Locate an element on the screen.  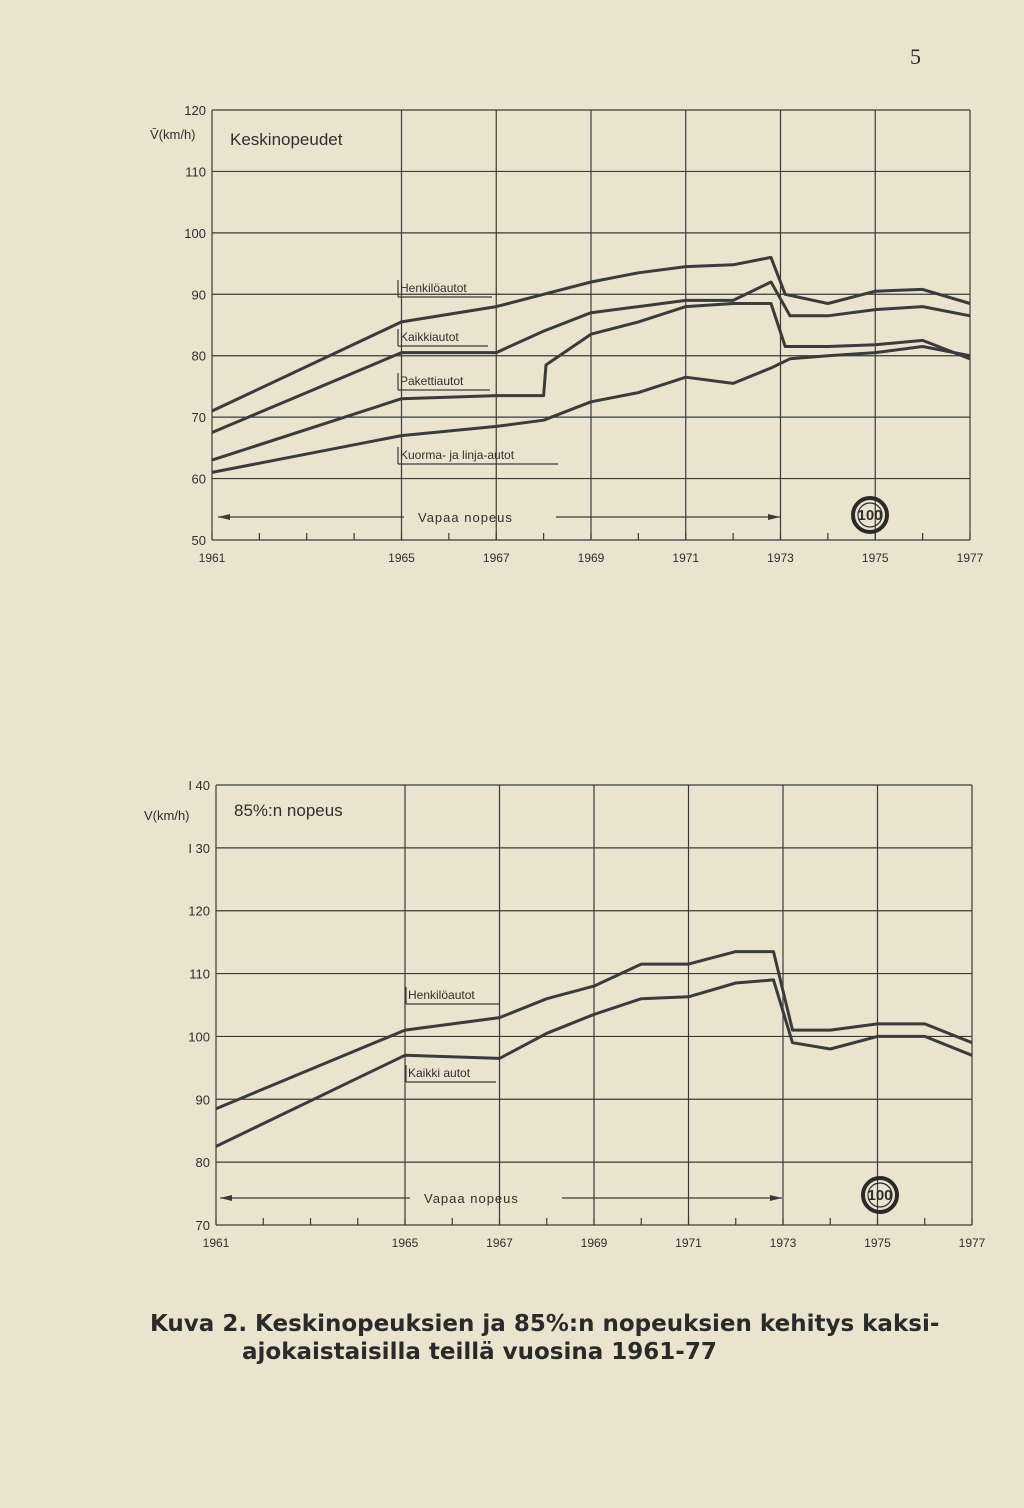
caption-line-2: ajokaistaisilla teillä vuosina 1961-77 is located at coordinates (479, 1352).